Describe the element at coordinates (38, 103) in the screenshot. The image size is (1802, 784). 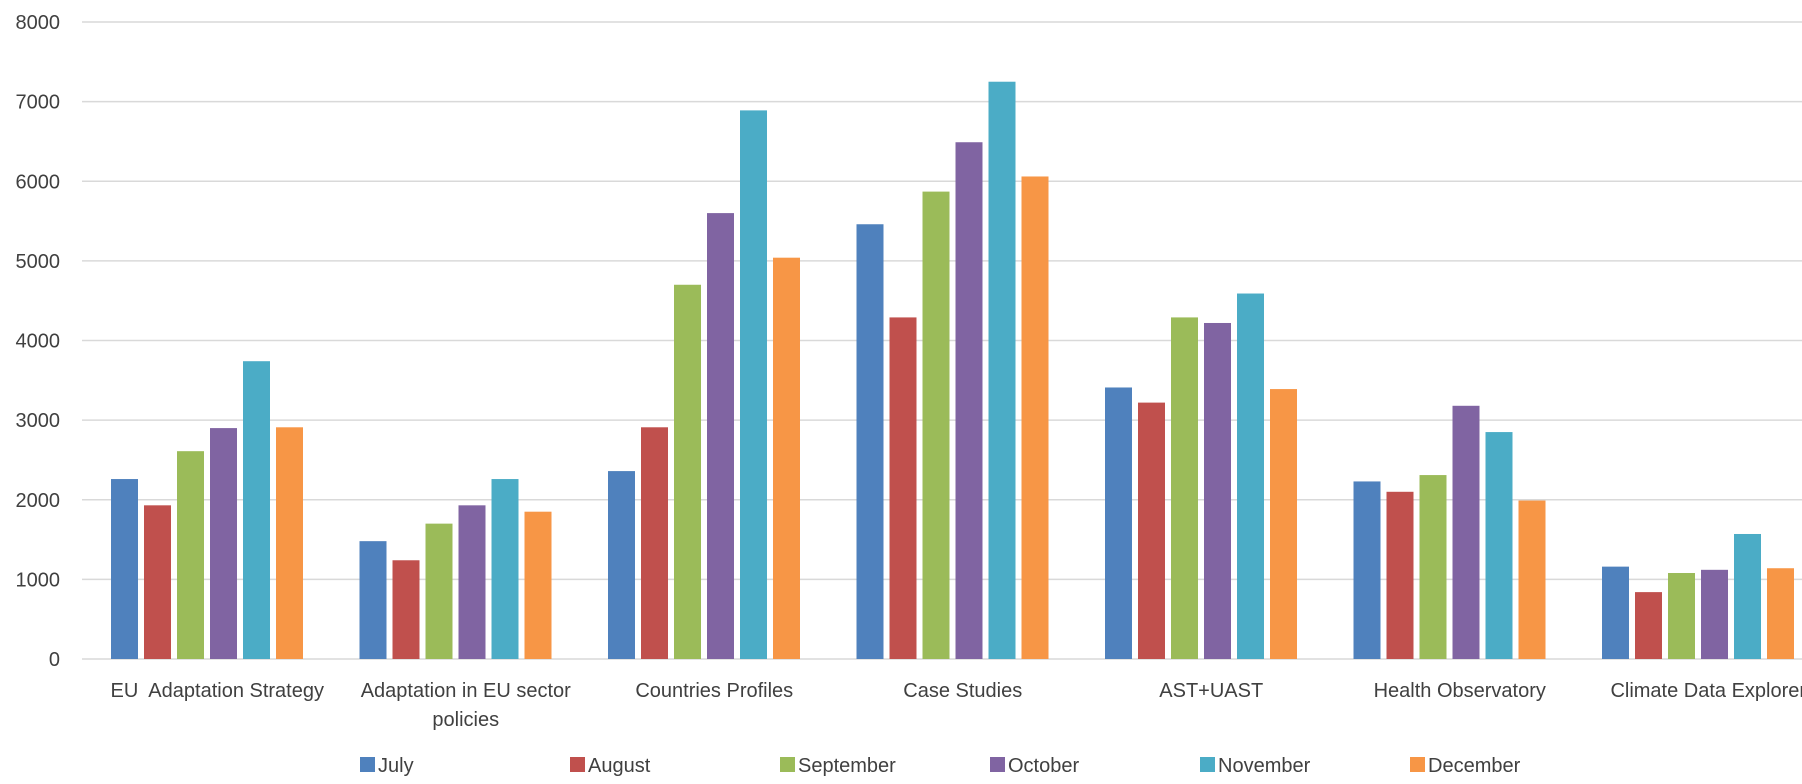
I see `y-tick-label: 7000` at that location.